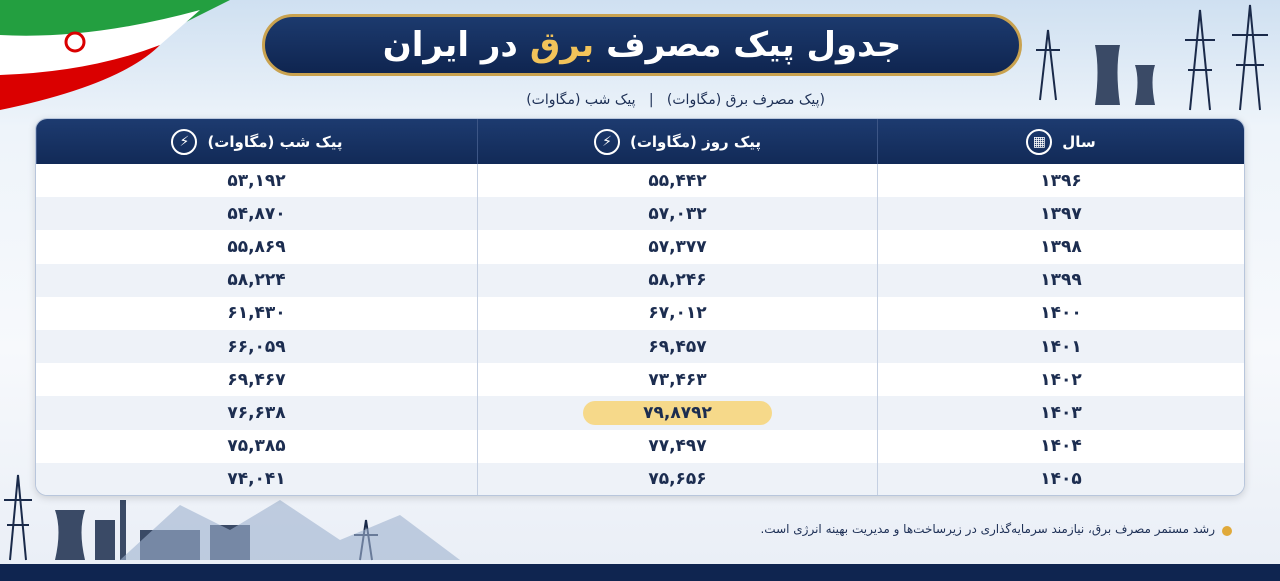 The width and height of the screenshot is (1280, 581). I want to click on cell-text: ۷۵,۳۸۵, so click(256, 446).